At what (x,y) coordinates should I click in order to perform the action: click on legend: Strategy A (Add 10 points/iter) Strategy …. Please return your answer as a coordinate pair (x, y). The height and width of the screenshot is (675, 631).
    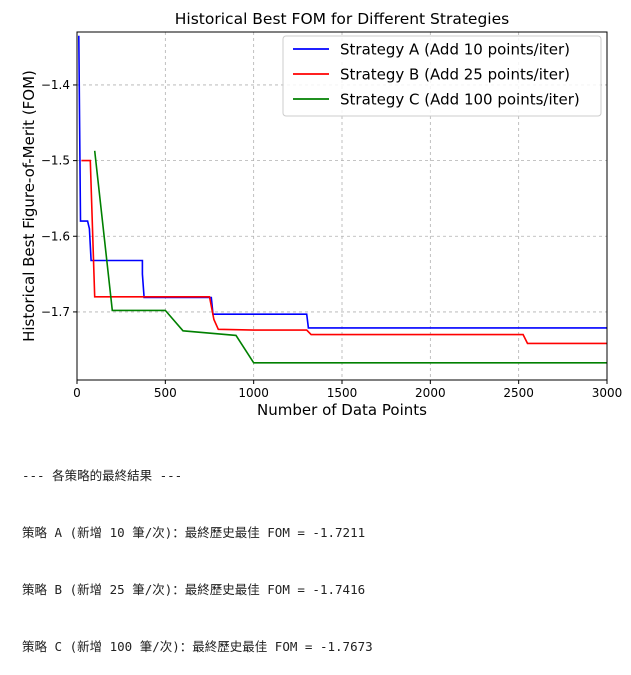
    Looking at the image, I should click on (442, 76).